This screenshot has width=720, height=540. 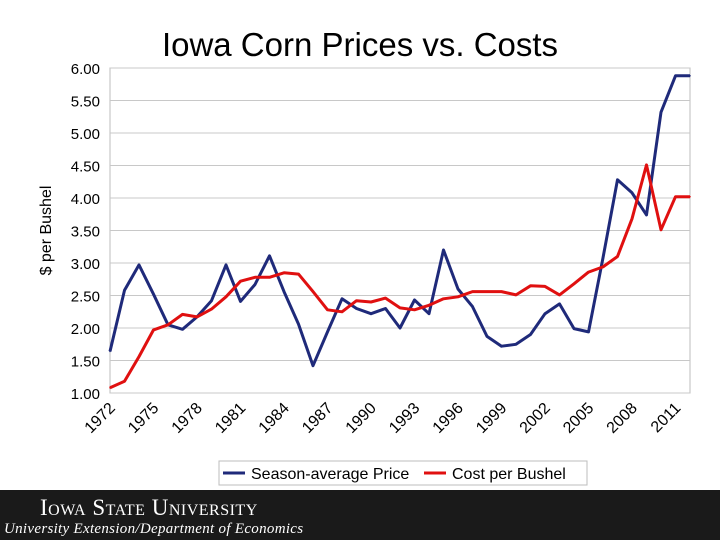 What do you see at coordinates (404, 418) in the screenshot?
I see `x-tick-label: 1993` at bounding box center [404, 418].